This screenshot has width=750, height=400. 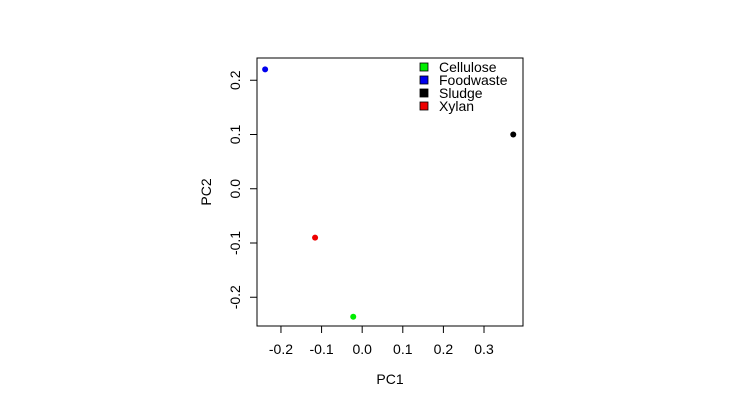 I want to click on x-tick-label: 0.2, so click(x=444, y=349).